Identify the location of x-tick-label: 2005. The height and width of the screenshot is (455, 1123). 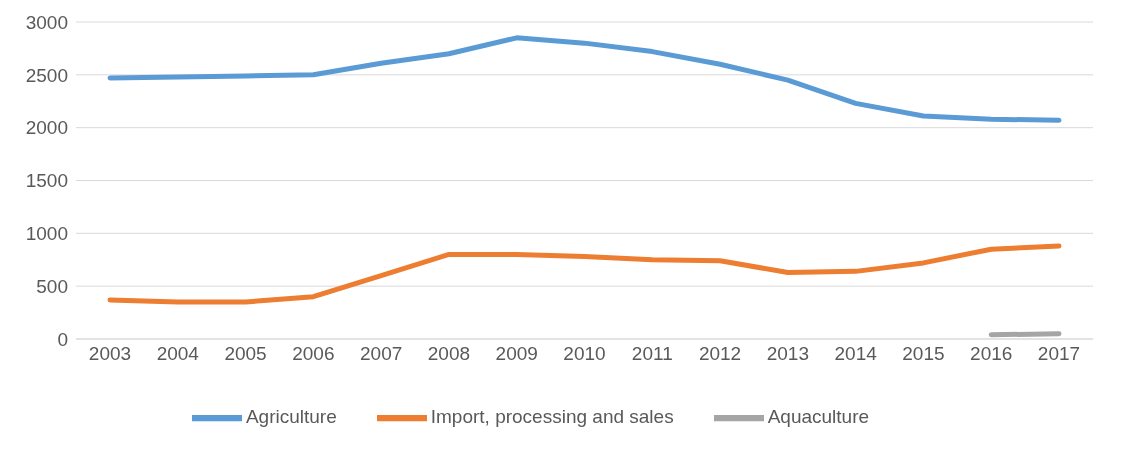
(245, 354).